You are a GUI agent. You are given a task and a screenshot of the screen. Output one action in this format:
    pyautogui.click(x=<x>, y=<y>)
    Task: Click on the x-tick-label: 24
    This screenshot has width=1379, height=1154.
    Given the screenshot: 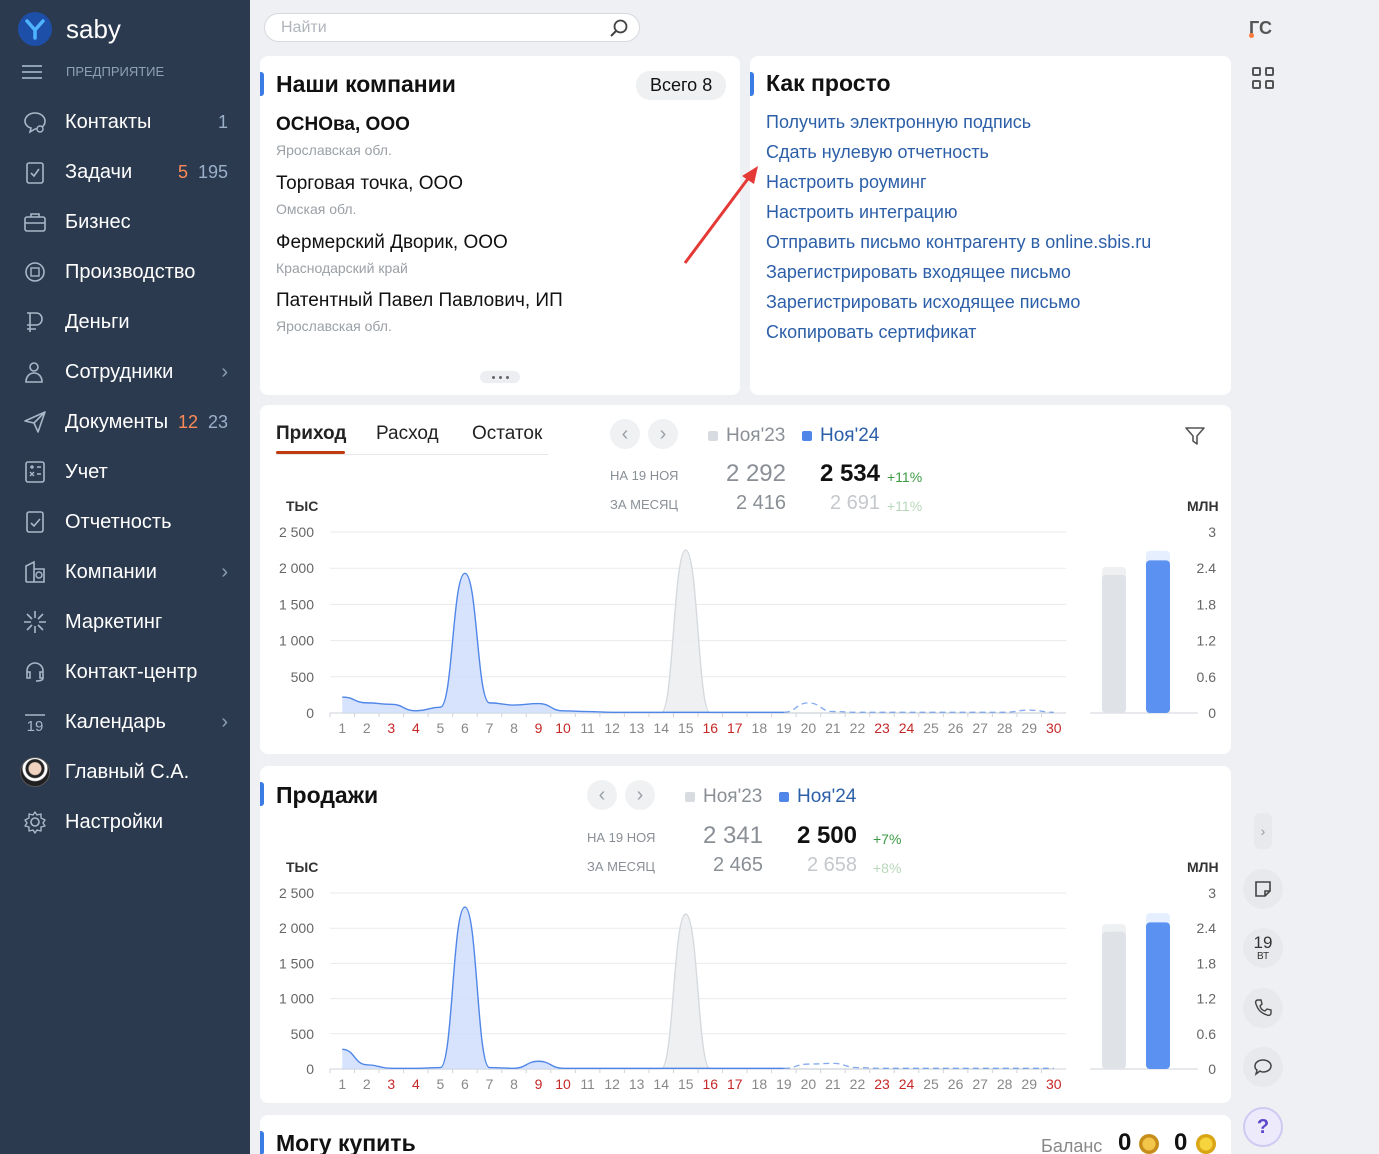 What is the action you would take?
    pyautogui.click(x=907, y=728)
    